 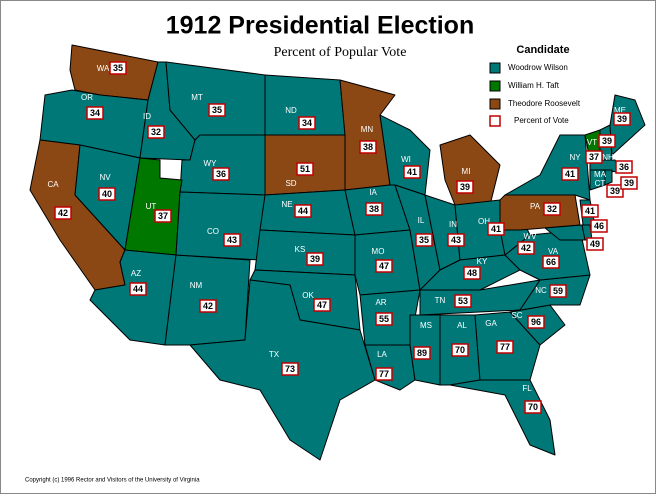 What do you see at coordinates (600, 183) in the screenshot?
I see `state-abbr: CT` at bounding box center [600, 183].